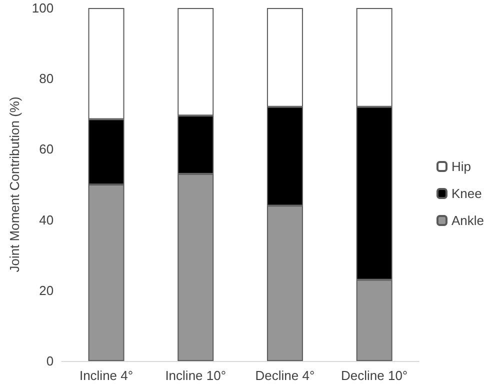  Describe the element at coordinates (43, 8) in the screenshot. I see `y-tick-label: 100` at that location.